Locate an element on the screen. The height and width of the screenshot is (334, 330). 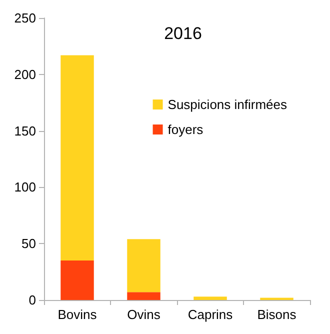
legend-label: foyers is located at coordinates (186, 129).